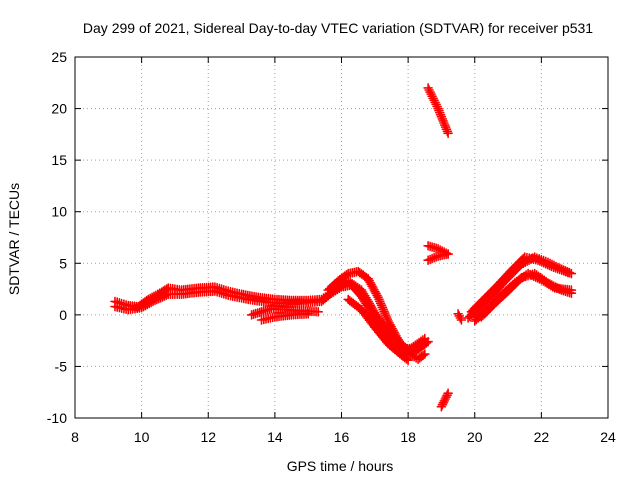  I want to click on x-tick-label: 20, so click(475, 437).